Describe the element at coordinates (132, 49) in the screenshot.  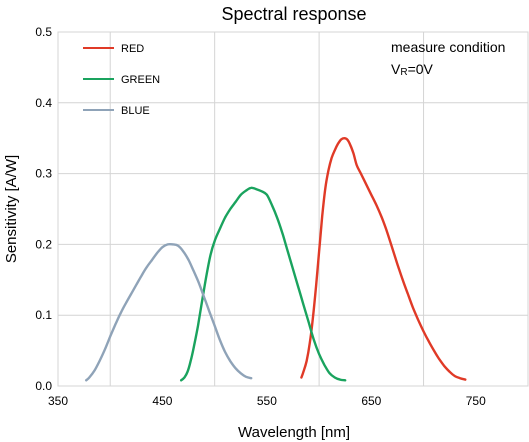
I see `legend-label-red: RED` at that location.